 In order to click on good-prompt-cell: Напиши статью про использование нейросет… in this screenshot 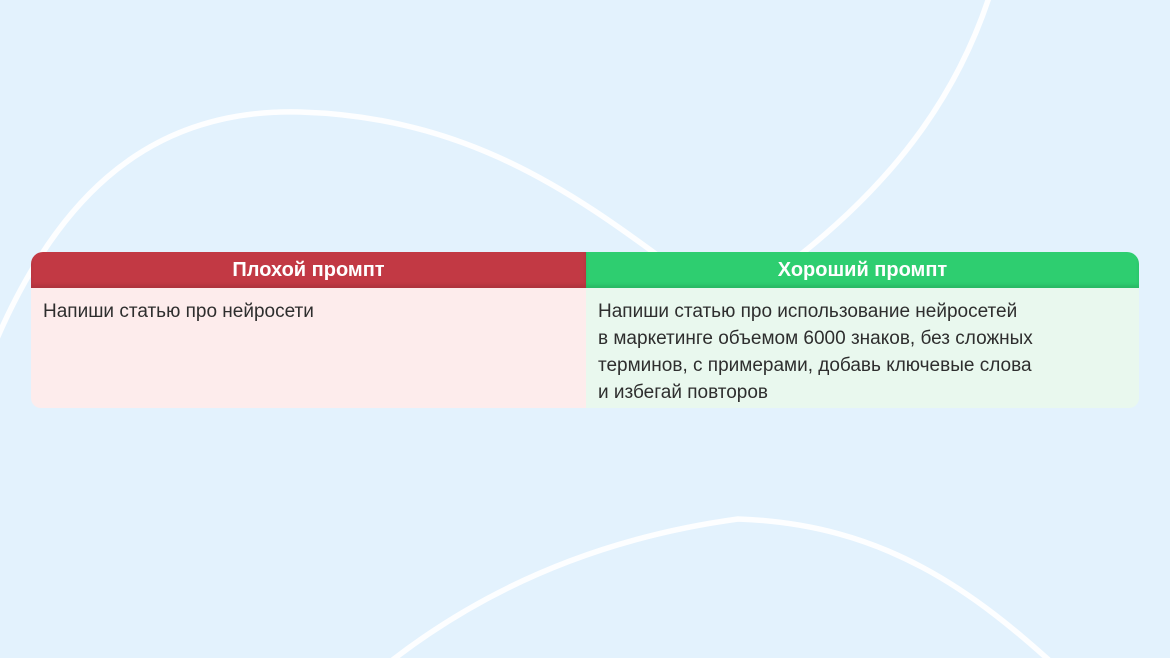, I will do `click(862, 348)`.